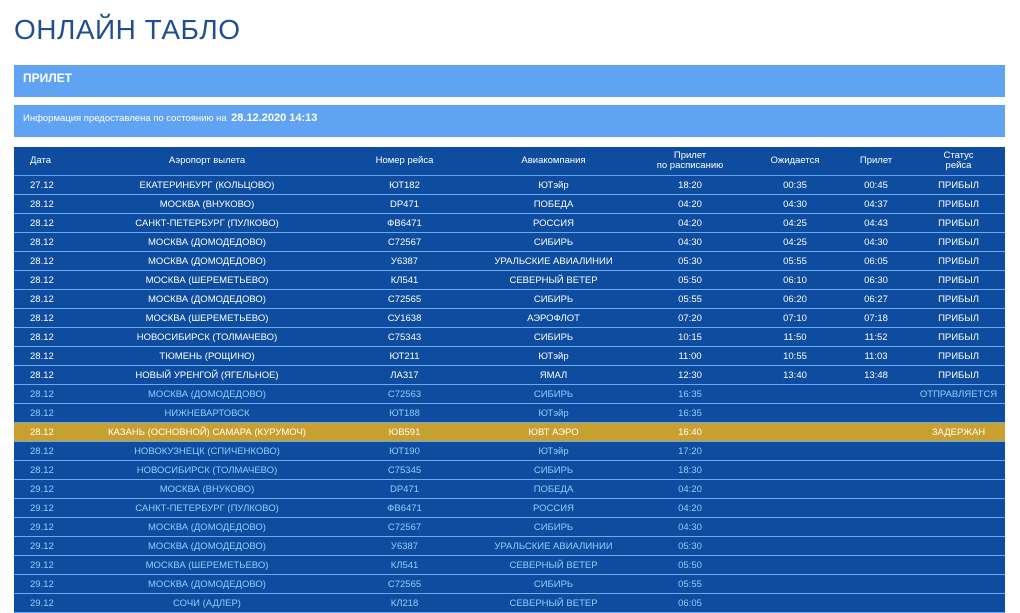 The width and height of the screenshot is (1020, 613). Describe the element at coordinates (795, 299) in the screenshot. I see `cell-expected: 06:20` at that location.